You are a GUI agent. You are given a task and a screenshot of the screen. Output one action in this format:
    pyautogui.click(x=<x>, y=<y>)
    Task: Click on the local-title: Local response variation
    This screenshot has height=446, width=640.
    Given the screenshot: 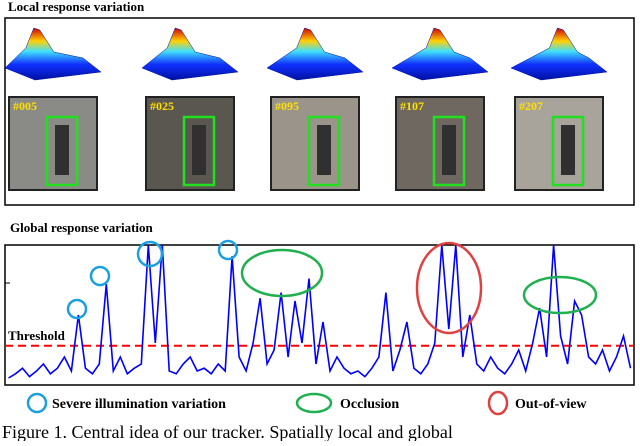 What is the action you would take?
    pyautogui.click(x=76, y=7)
    